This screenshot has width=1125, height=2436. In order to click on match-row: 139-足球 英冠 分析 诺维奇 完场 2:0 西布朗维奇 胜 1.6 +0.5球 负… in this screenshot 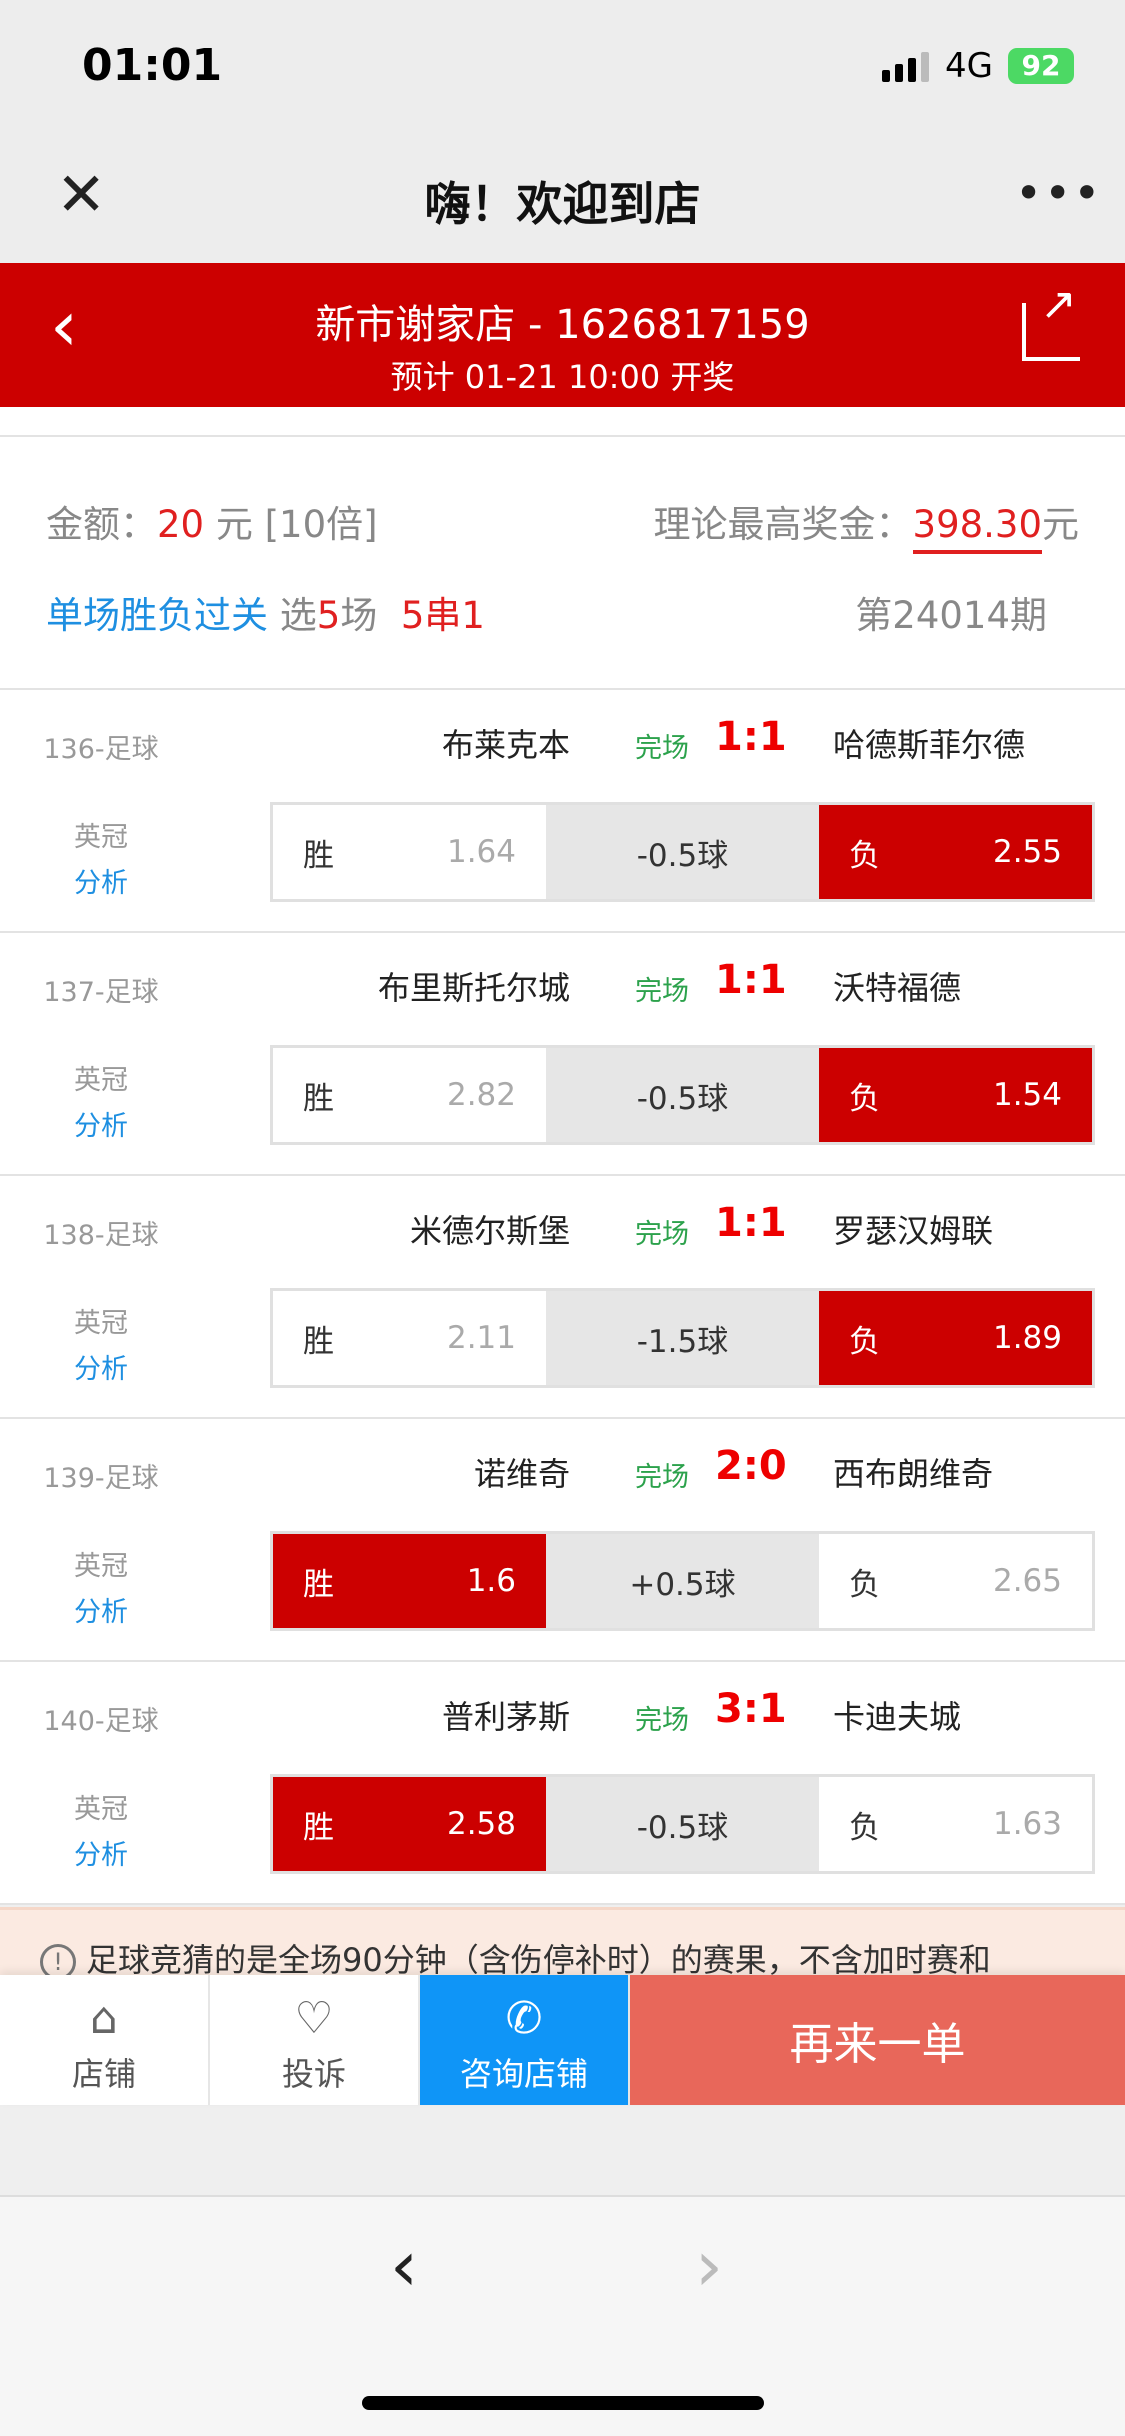, I will do `click(562, 1540)`.